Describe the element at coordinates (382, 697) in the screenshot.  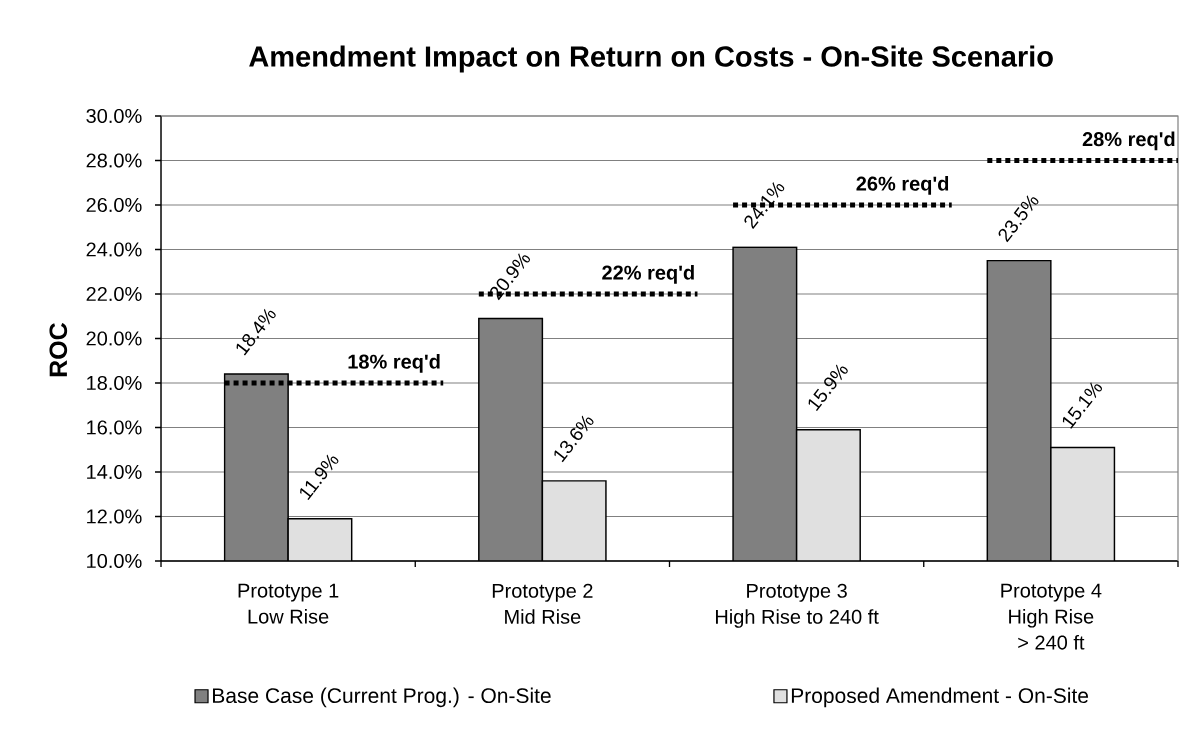
I see `legend-label: Base Case (Current Prog.) - On-Site` at that location.